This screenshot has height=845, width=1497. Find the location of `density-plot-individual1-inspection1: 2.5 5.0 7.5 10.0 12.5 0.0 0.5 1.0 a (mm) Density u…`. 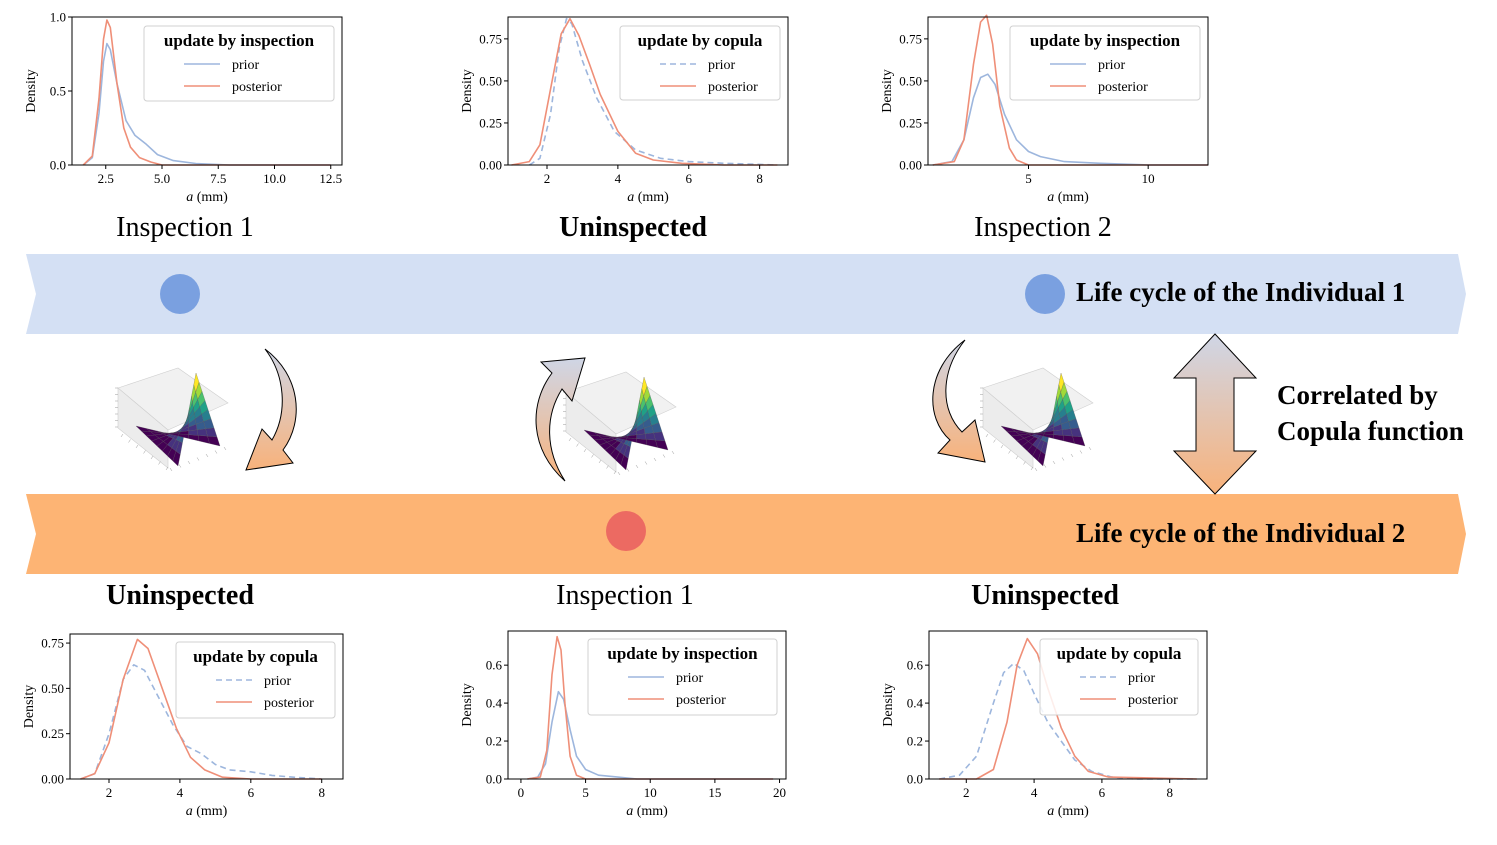

density-plot-individual1-inspection1: 2.5 5.0 7.5 10.0 12.5 0.0 0.5 1.0 a (mm) Density u… is located at coordinates (180, 106).